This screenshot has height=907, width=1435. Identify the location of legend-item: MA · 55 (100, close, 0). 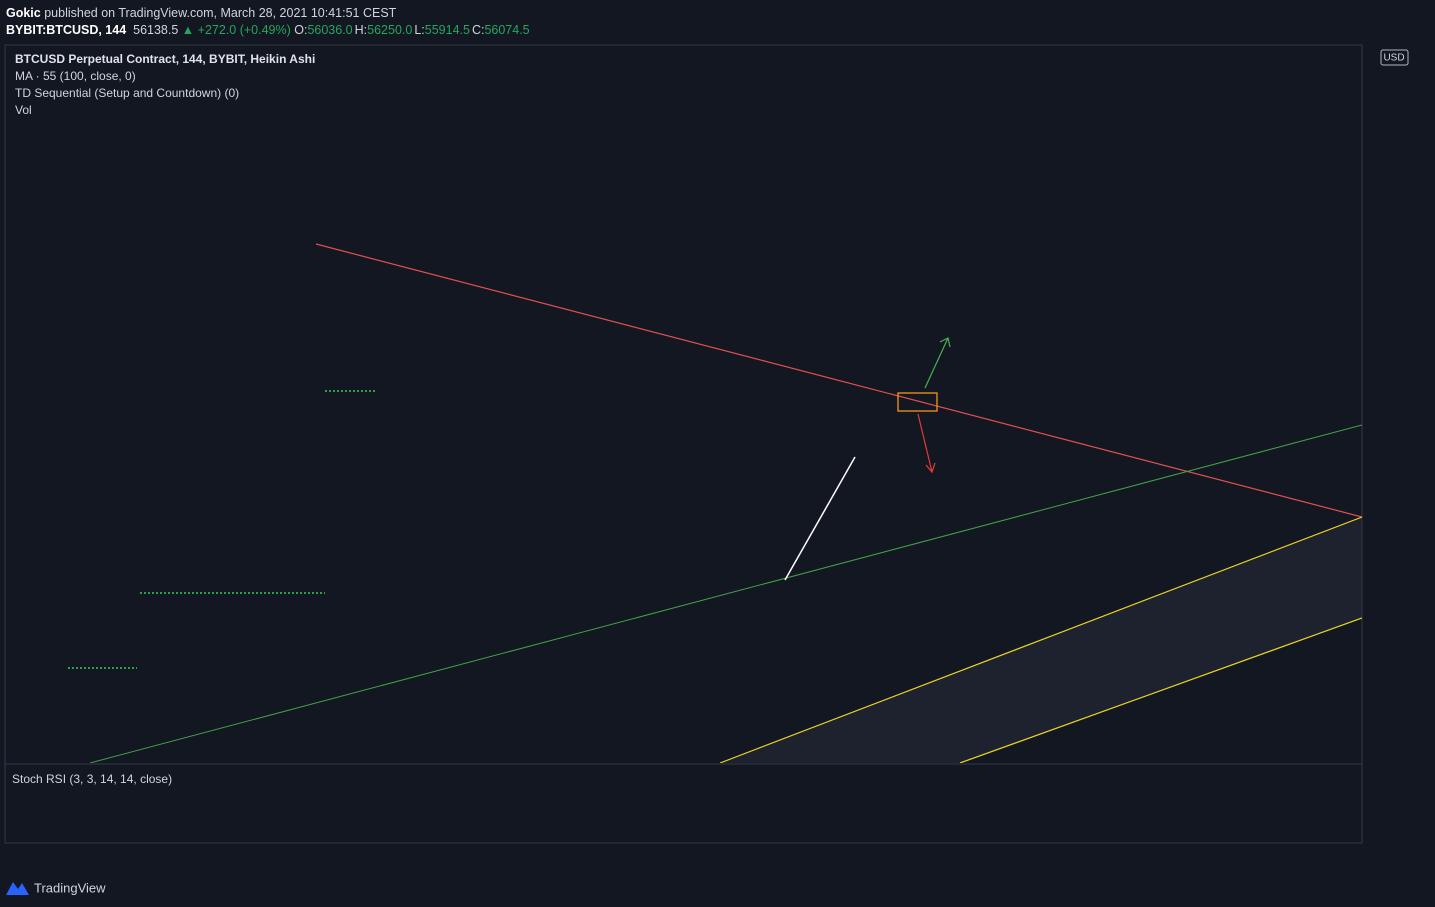
(75, 76).